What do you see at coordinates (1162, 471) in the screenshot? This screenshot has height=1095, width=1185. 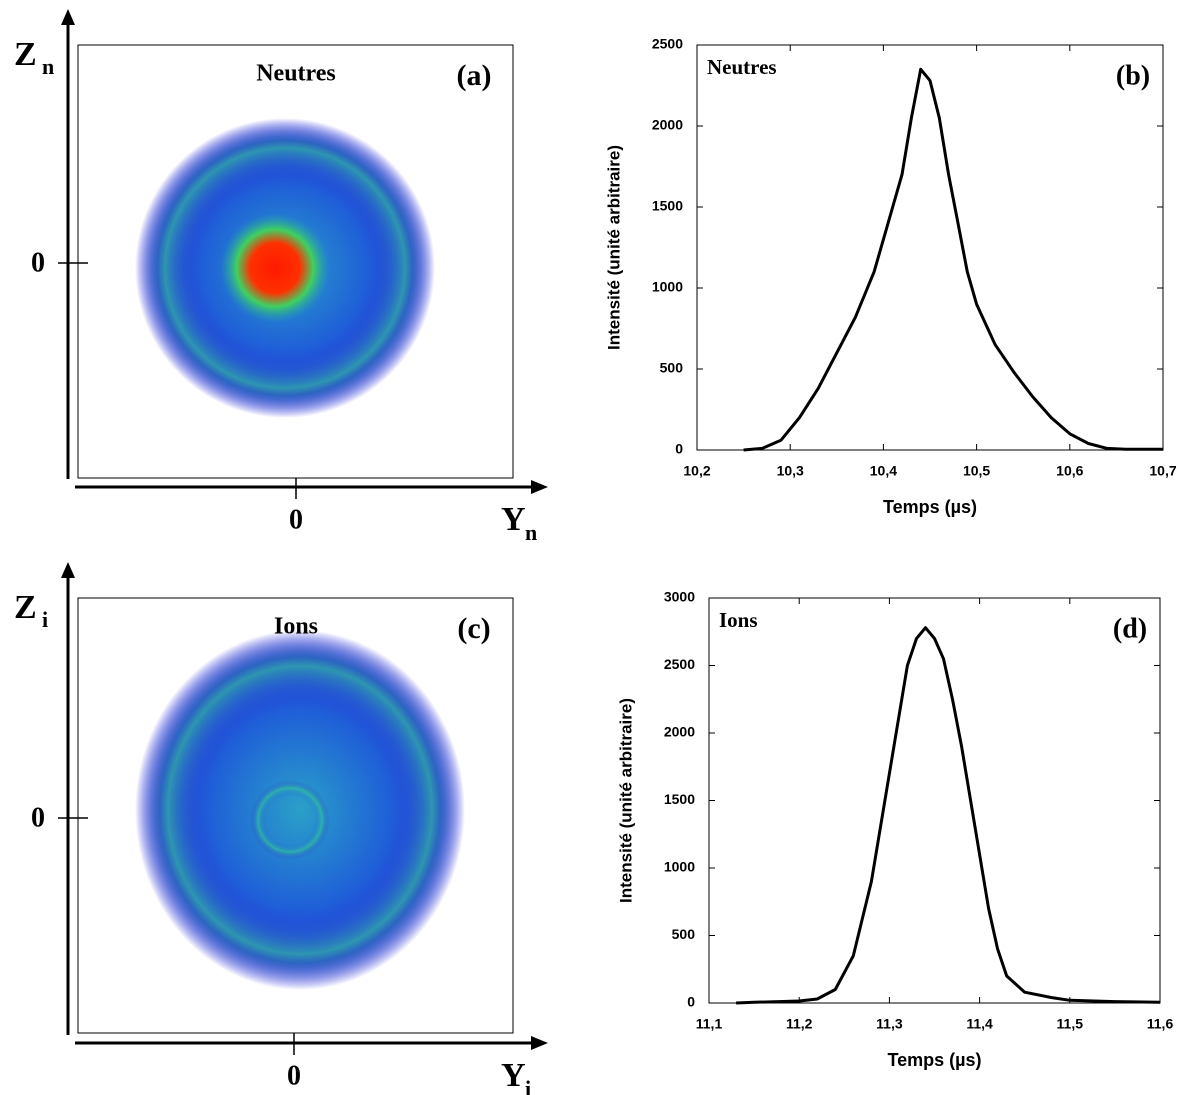 I see `x-tick-label: 10,7` at bounding box center [1162, 471].